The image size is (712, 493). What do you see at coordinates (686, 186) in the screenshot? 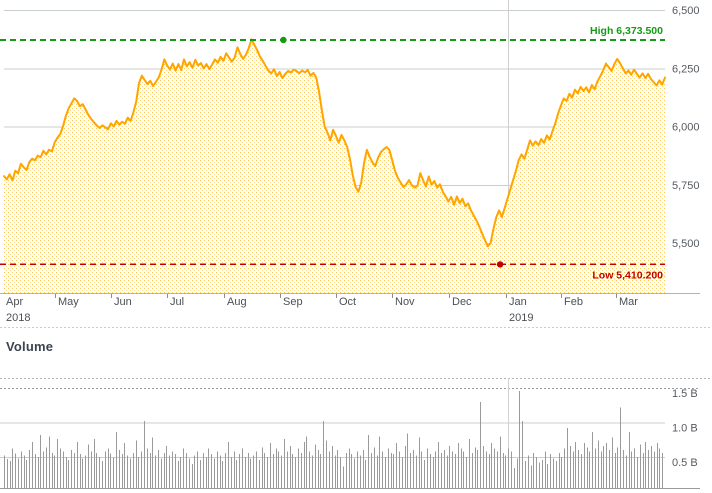
I see `price-y-tick-label: 5,750` at bounding box center [686, 186].